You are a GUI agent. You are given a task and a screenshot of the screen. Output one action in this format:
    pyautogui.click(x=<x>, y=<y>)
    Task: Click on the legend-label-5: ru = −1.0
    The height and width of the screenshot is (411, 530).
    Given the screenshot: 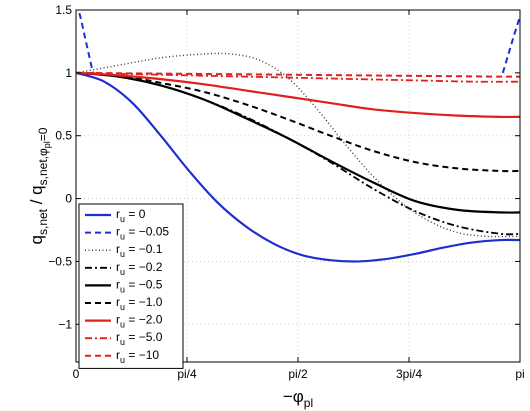 What is the action you would take?
    pyautogui.click(x=139, y=303)
    